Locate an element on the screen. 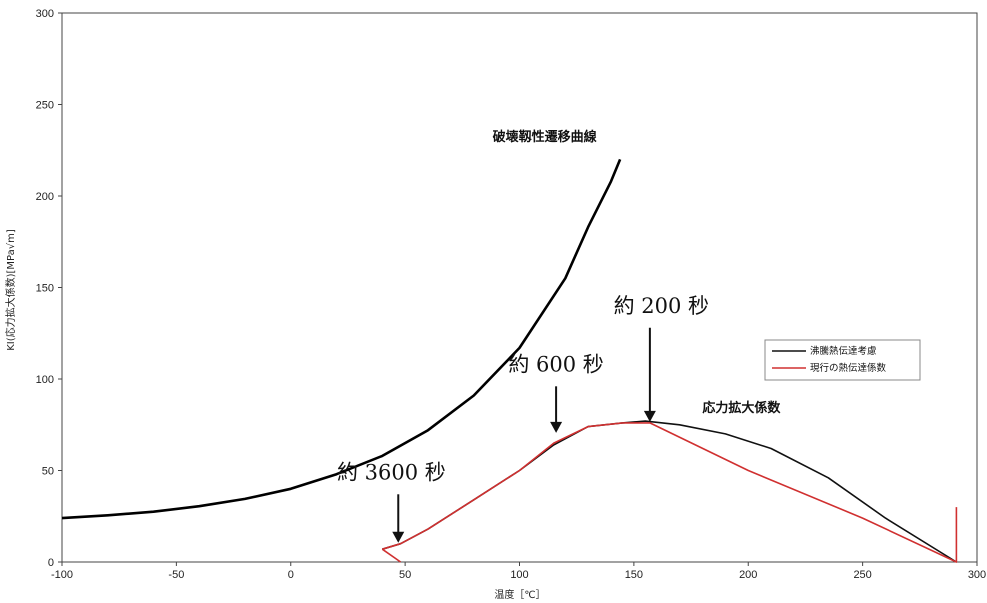  x-tick-label: 100 is located at coordinates (519, 575).